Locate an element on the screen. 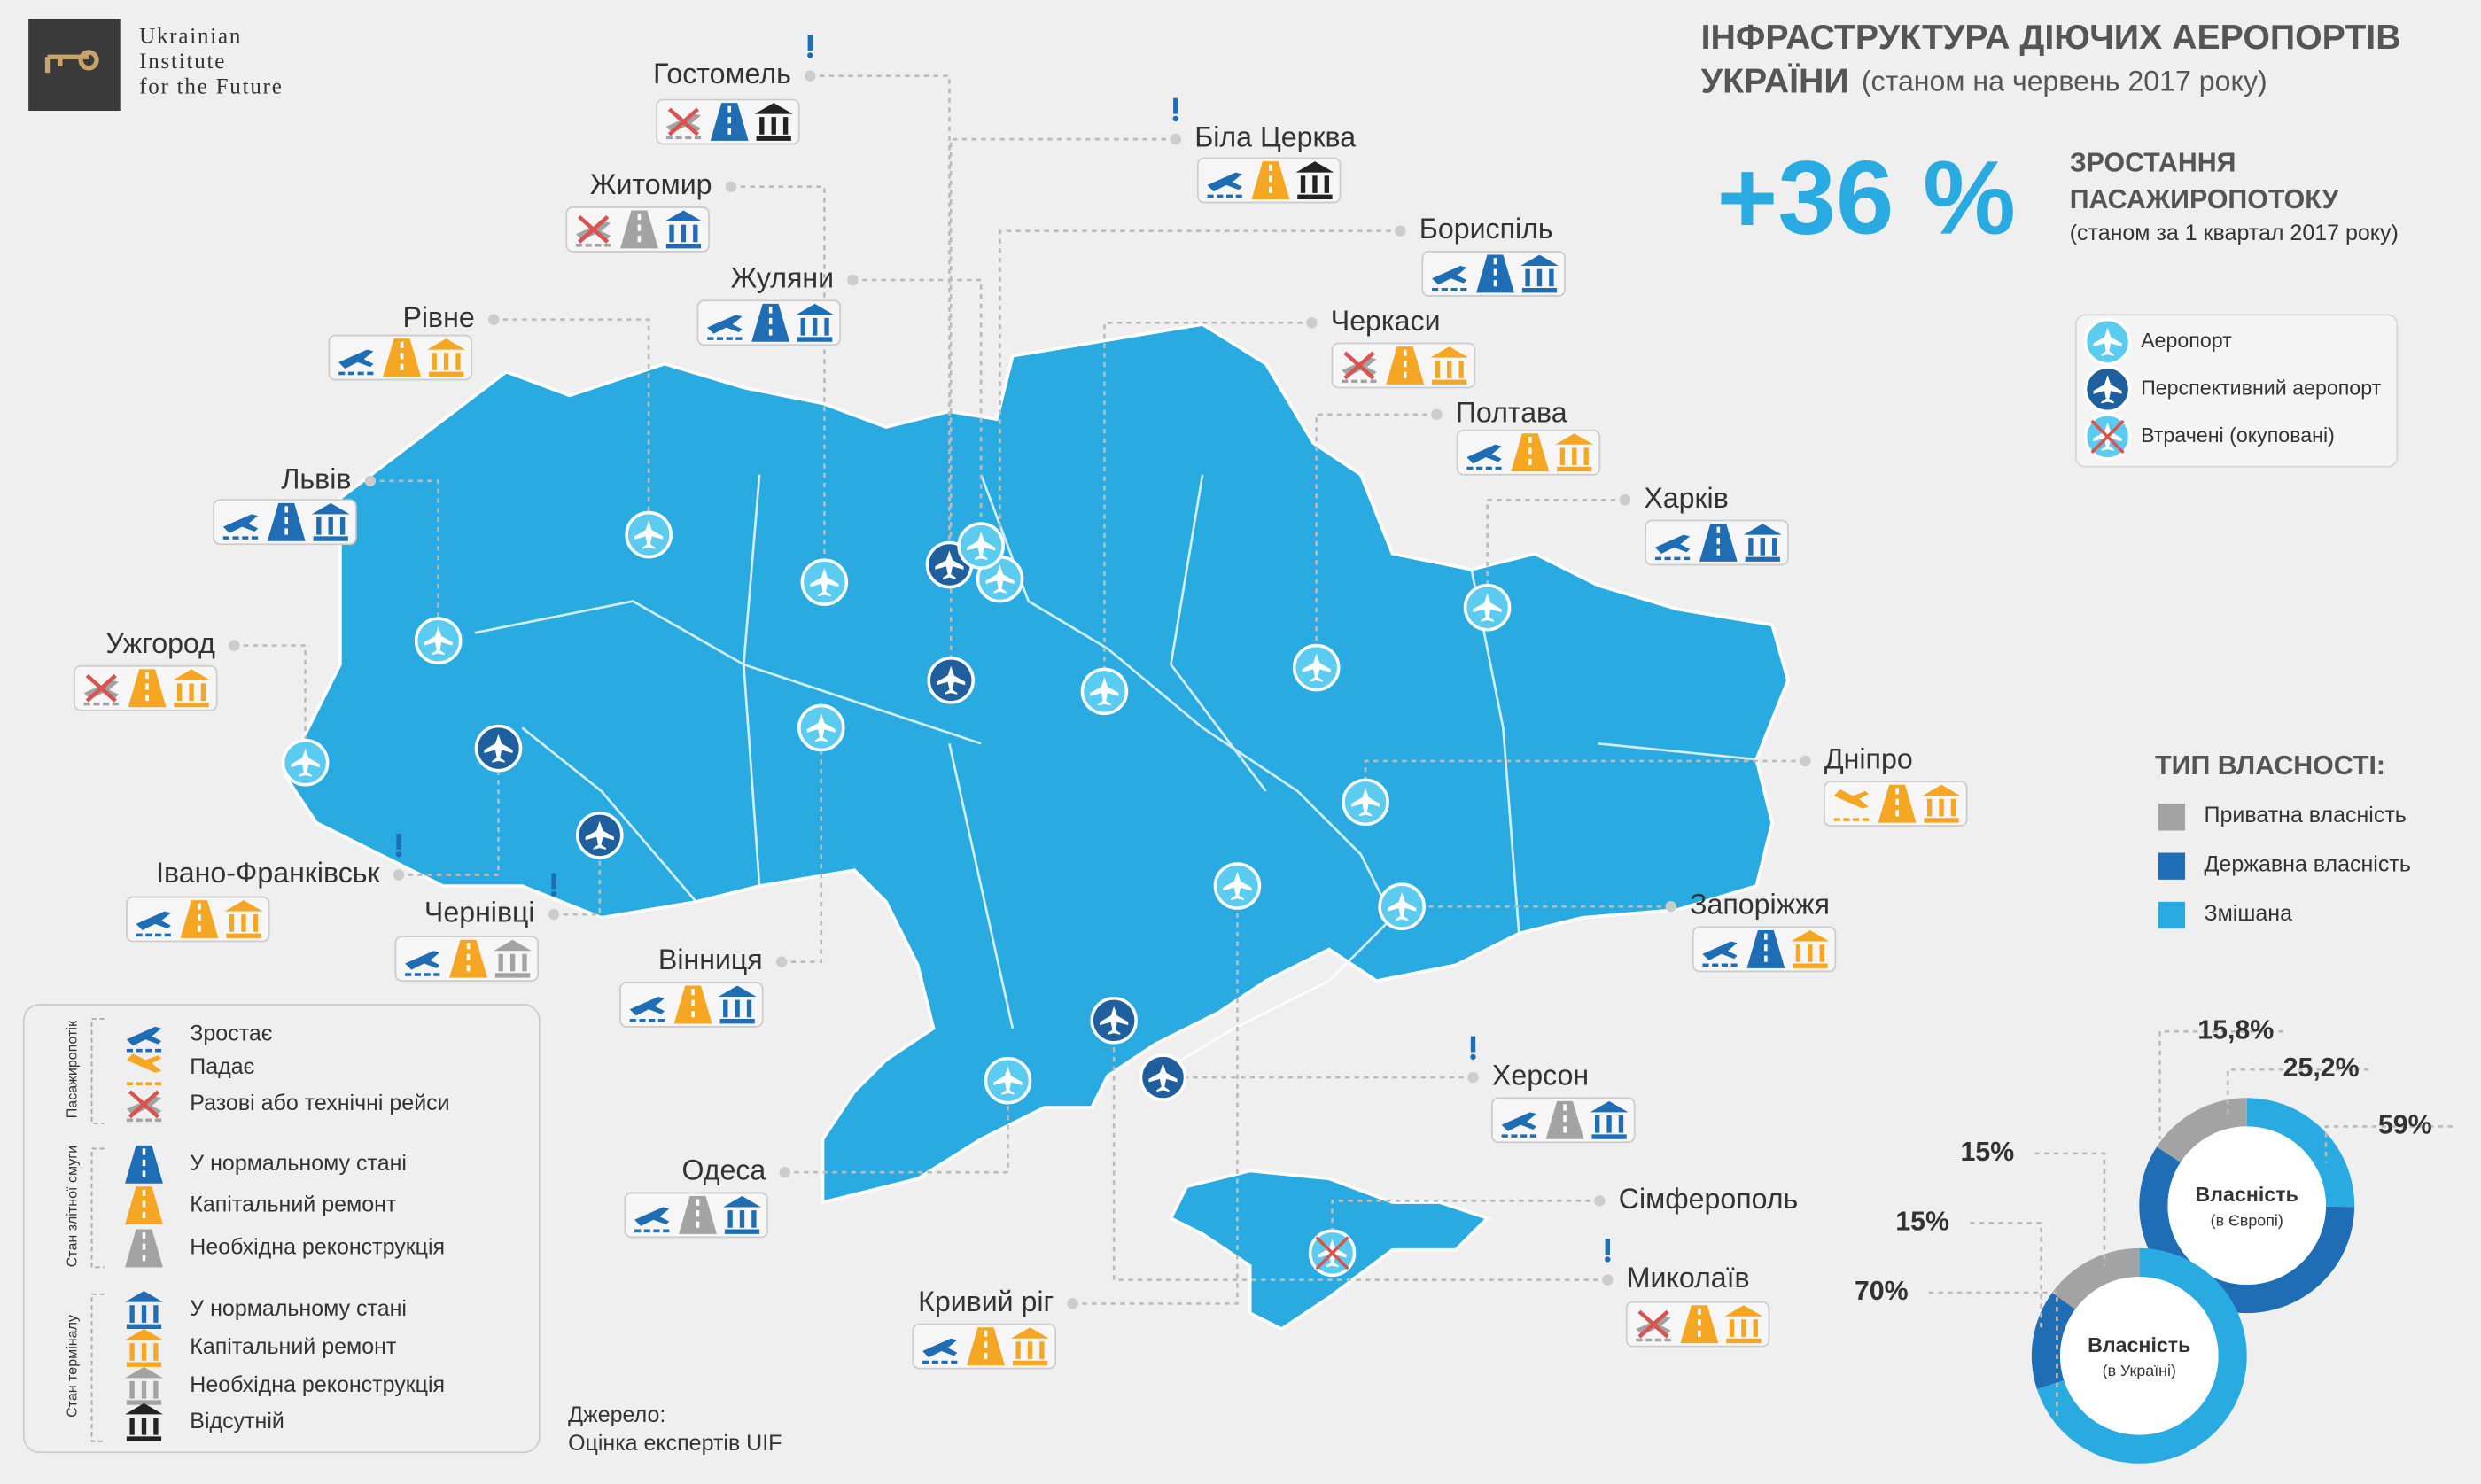  airport-name: Біла Церква is located at coordinates (1275, 137).